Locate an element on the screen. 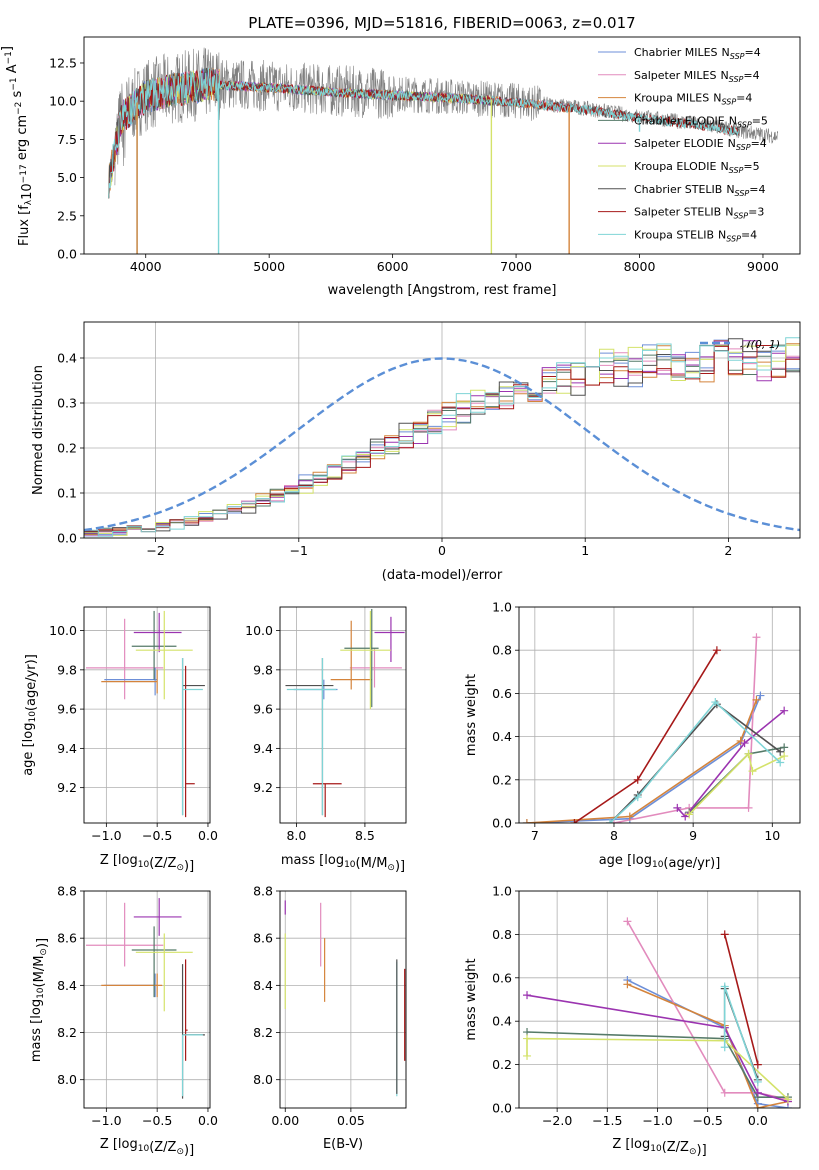 This screenshot has width=819, height=1170. mass-weight-vs-age-xtick-label: 9 is located at coordinates (693, 835).